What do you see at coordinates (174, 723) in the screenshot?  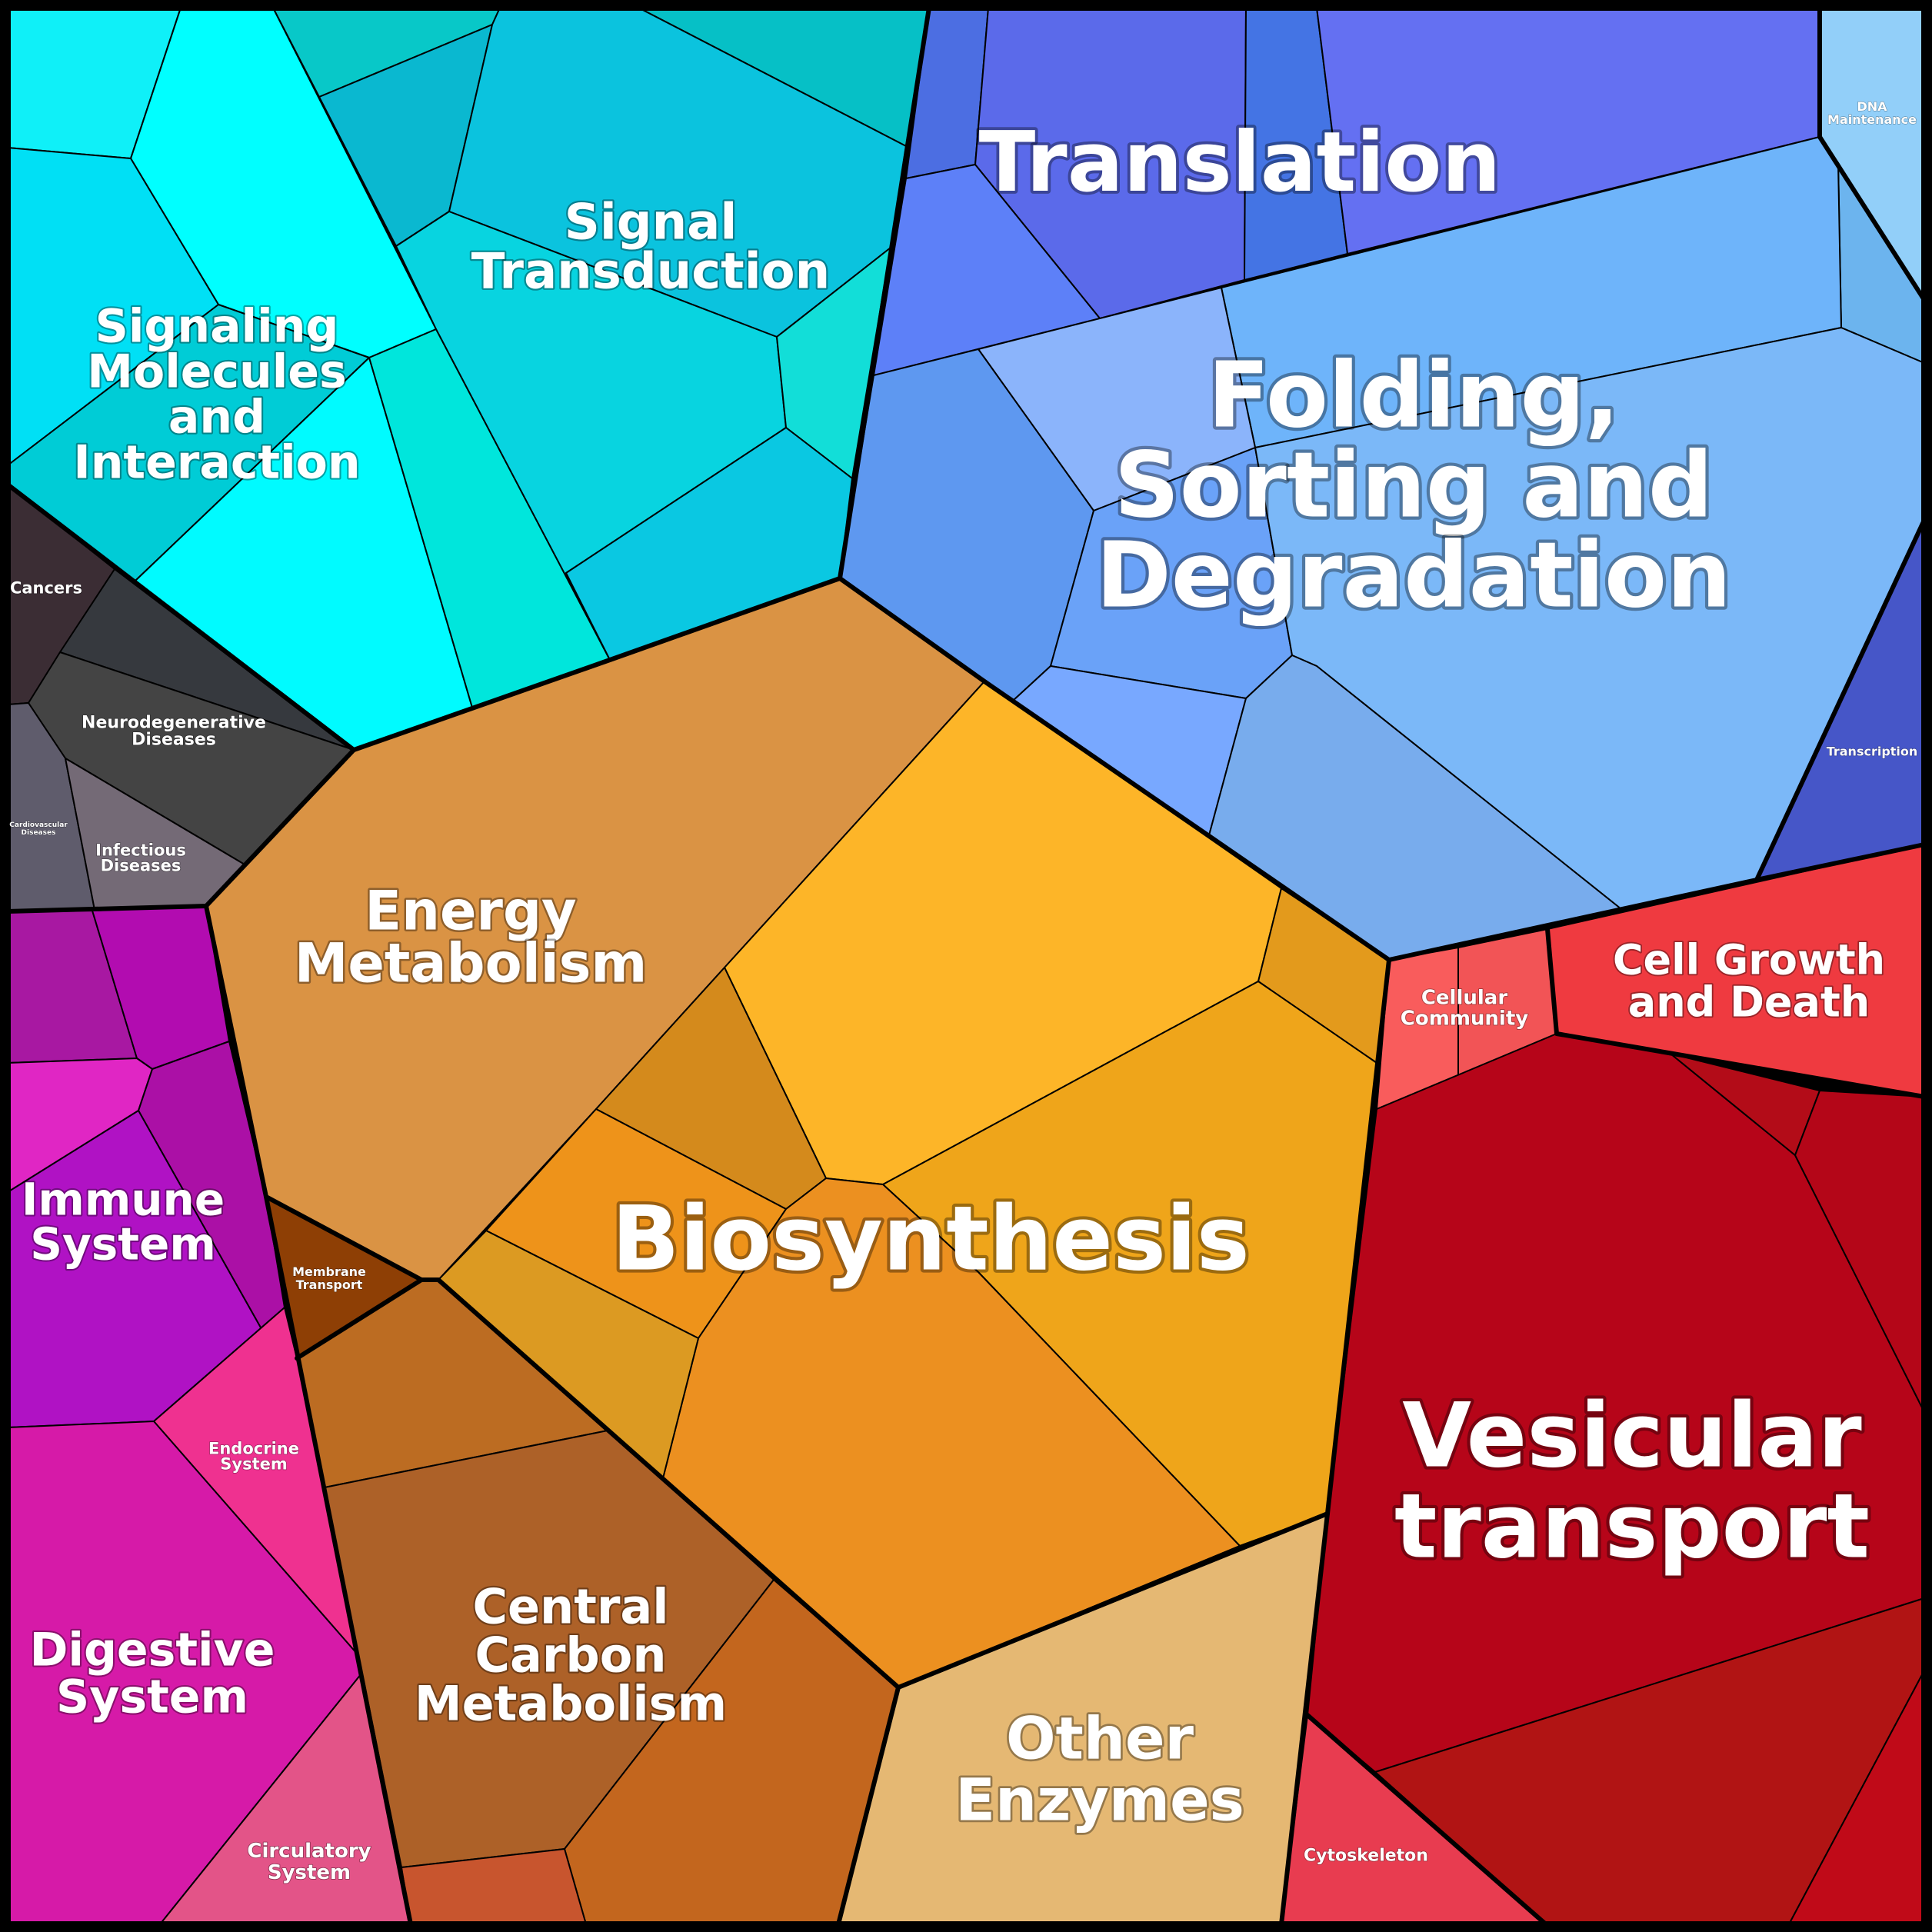 I see `label-line: Neurodegenerative` at bounding box center [174, 723].